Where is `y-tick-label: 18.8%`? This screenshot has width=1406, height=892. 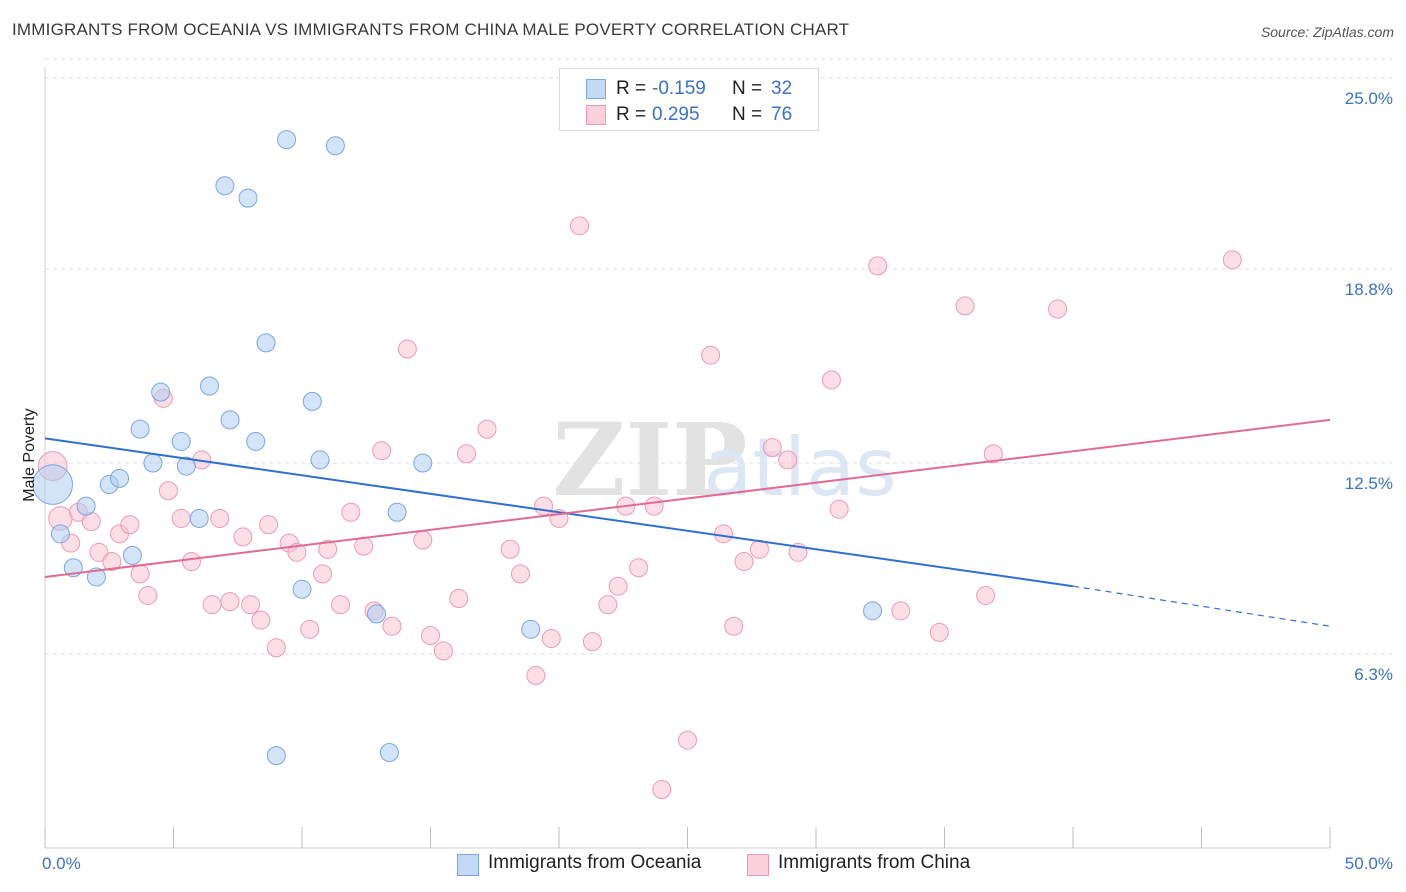
y-tick-label: 18.8% is located at coordinates (1369, 289).